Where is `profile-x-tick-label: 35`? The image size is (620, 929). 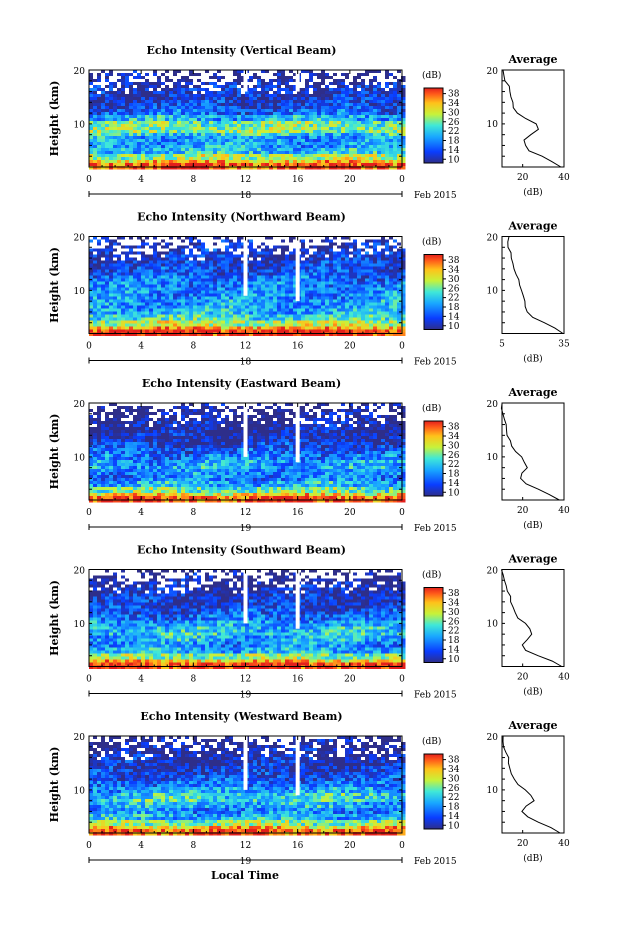
profile-x-tick-label: 35 is located at coordinates (564, 345).